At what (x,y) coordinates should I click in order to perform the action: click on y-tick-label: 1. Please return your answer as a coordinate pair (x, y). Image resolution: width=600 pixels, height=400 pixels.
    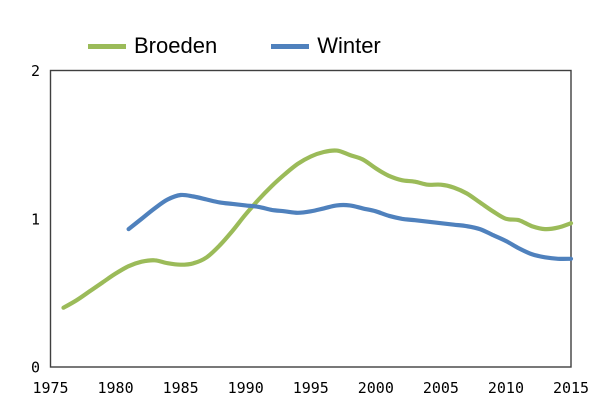
    Looking at the image, I should click on (35, 219).